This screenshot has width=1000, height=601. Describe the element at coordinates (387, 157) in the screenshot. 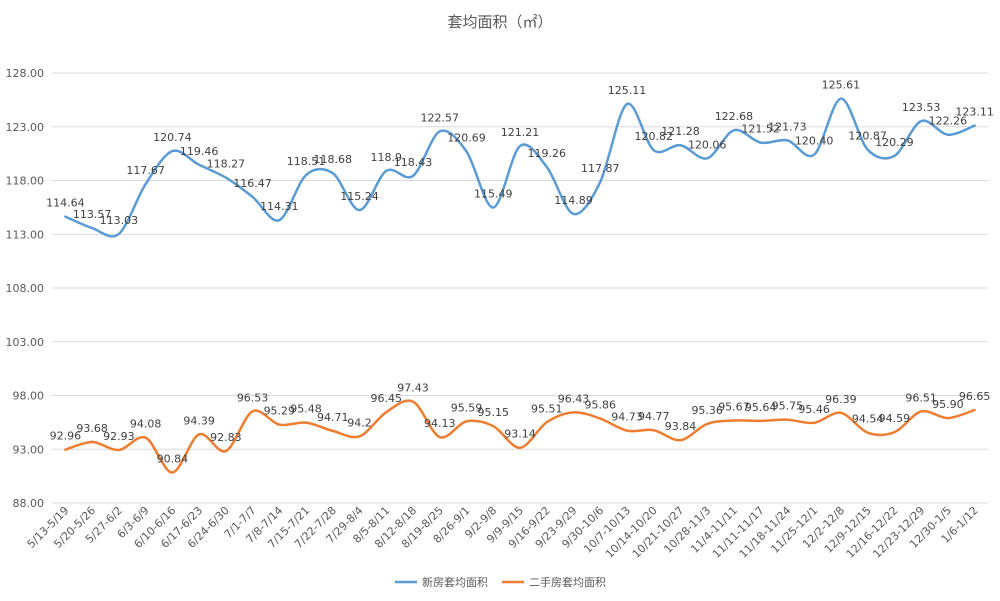

I see `data-label: 118.9` at that location.